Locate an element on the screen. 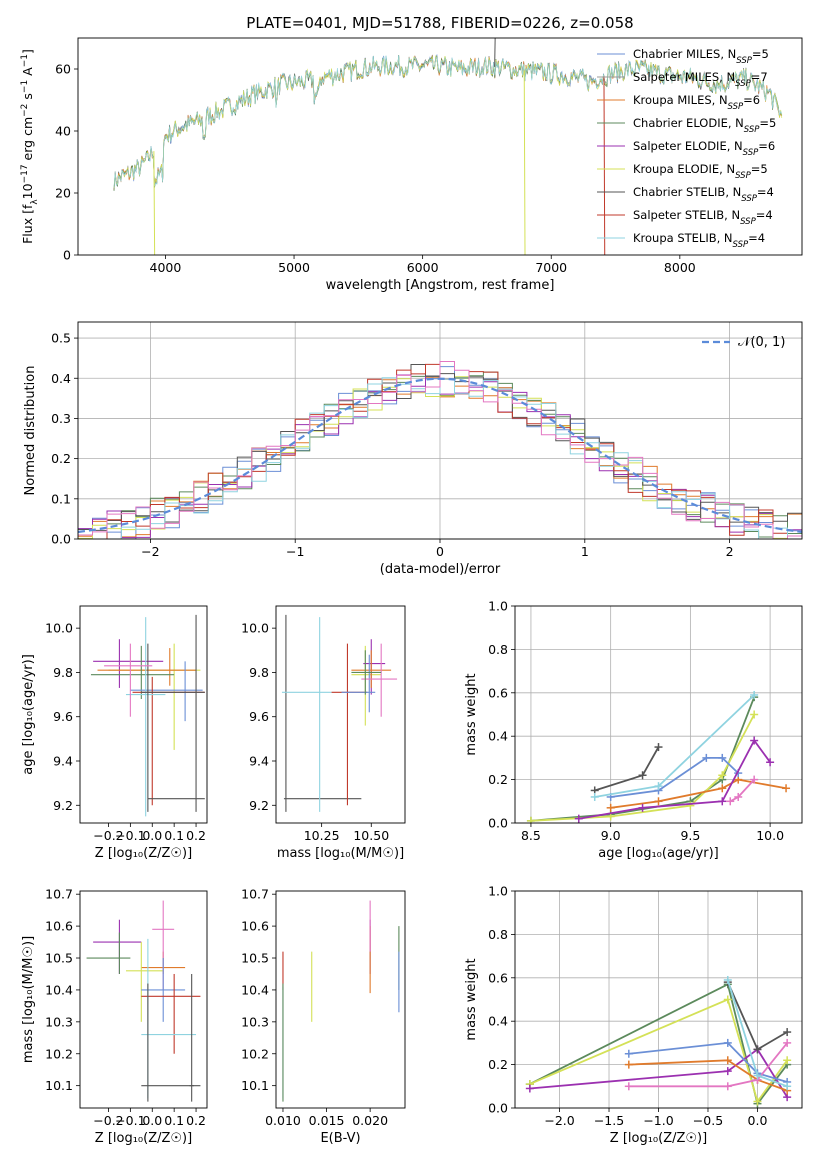  x-tick-label: 0.1 is located at coordinates (174, 1120).